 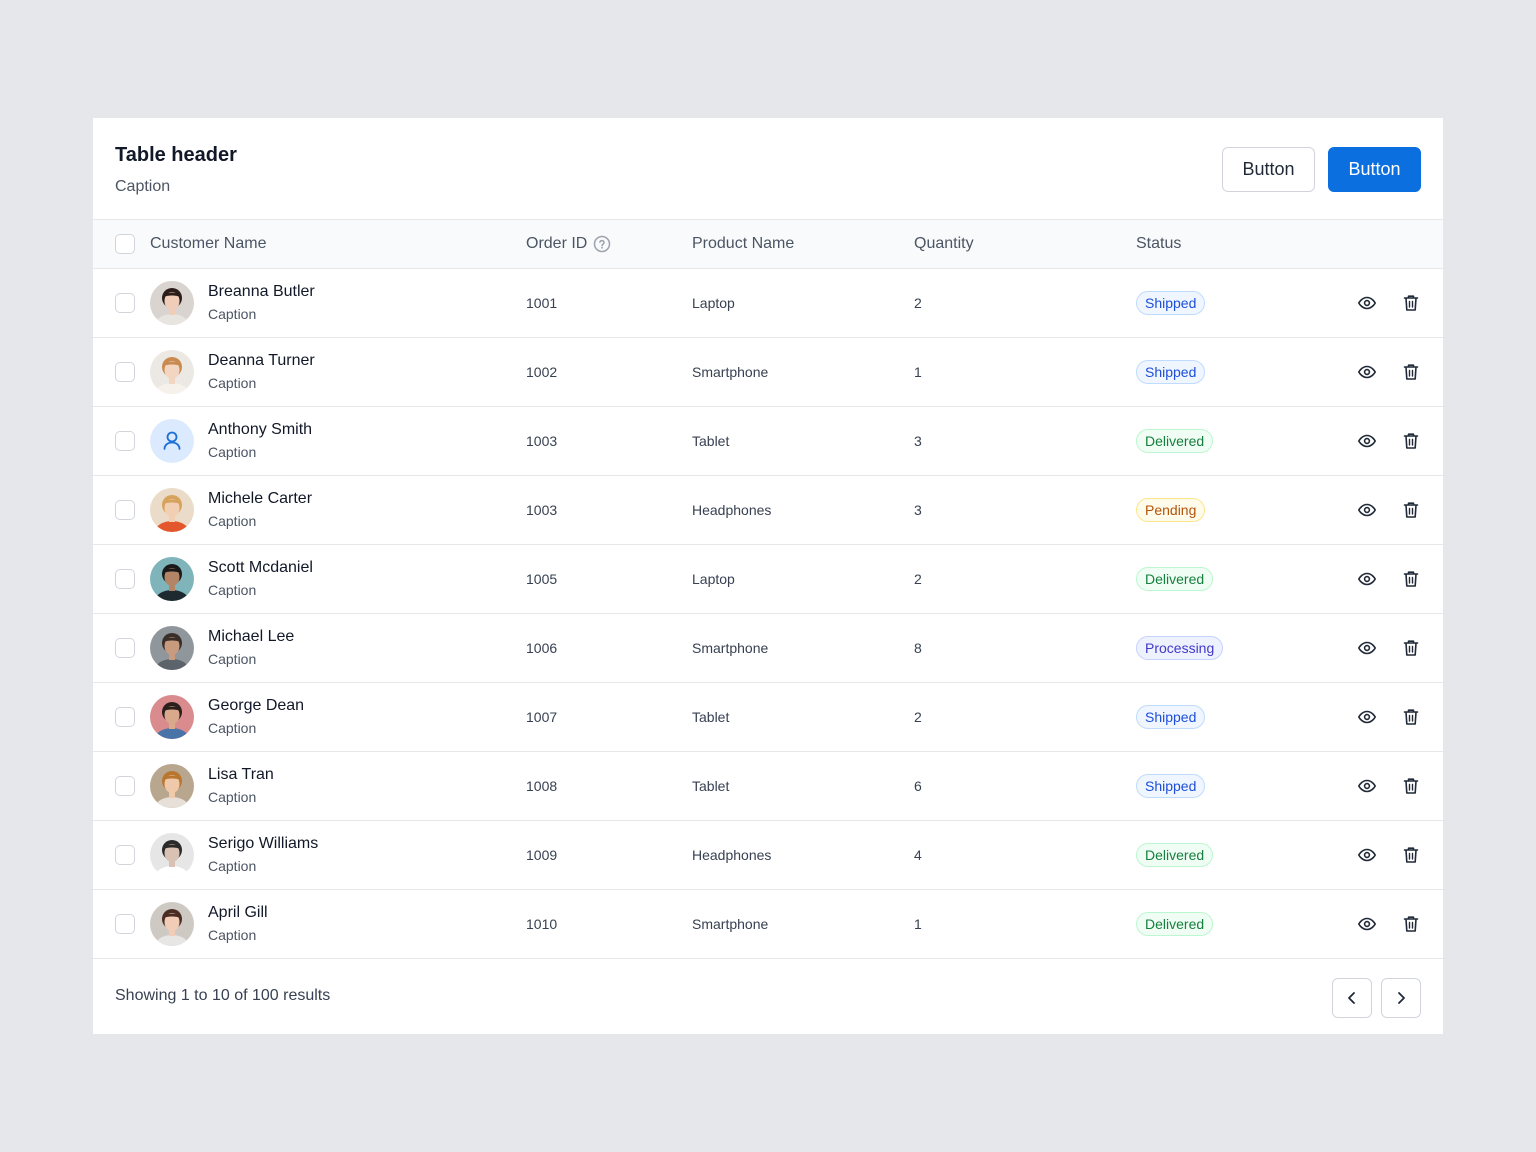 I want to click on column-header-customer-name: Customer Name, so click(x=208, y=243).